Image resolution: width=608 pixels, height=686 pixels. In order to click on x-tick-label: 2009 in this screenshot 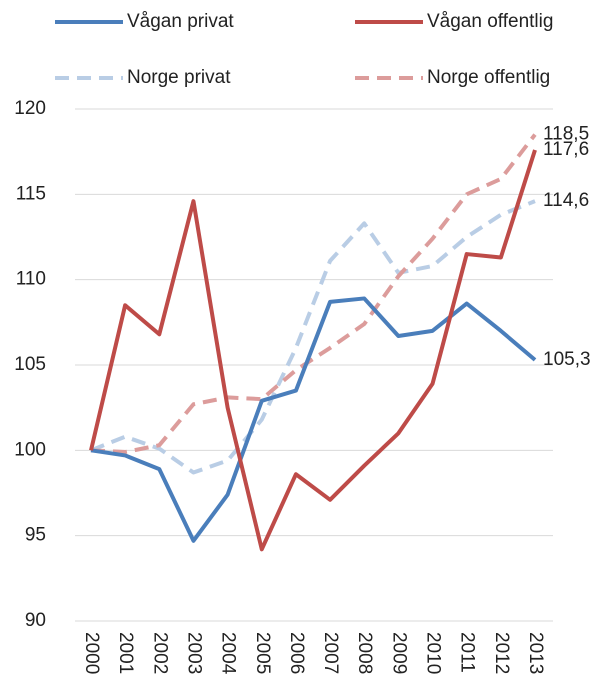, I will do `click(398, 653)`.